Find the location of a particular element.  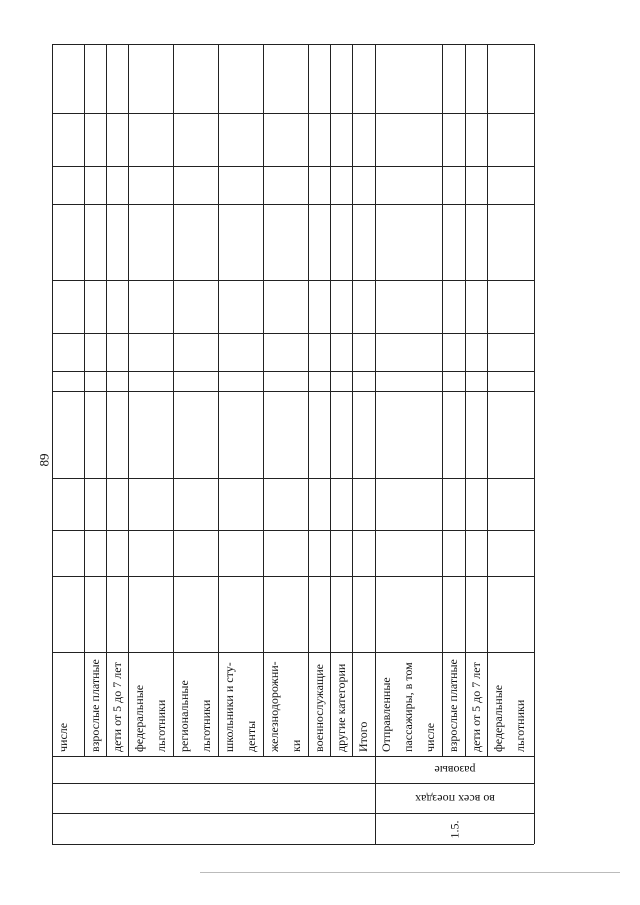

row-label-text: пассажиры, в том is located at coordinates (408, 707).